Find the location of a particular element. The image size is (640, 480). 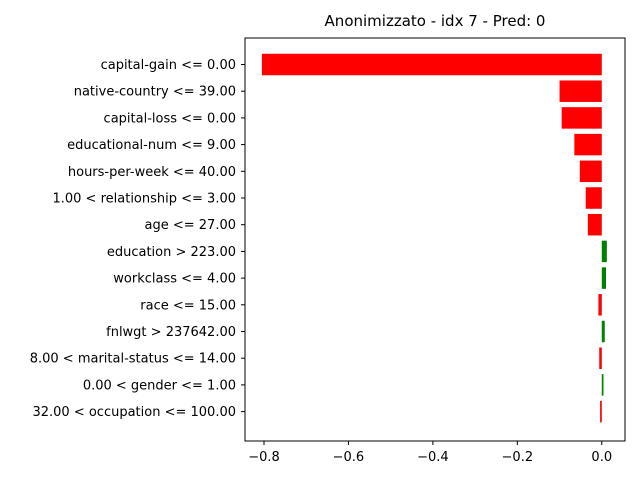

x-tick-label: −0.6 is located at coordinates (349, 457).